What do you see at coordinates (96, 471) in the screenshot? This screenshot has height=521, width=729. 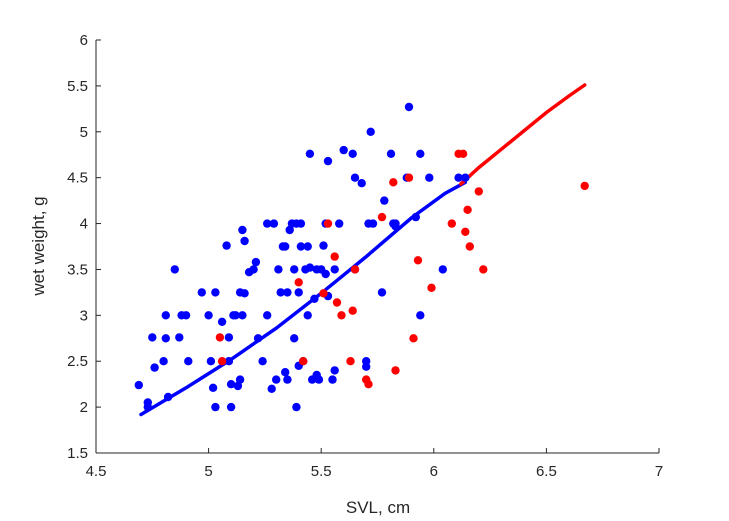 I see `x-tick-label: 4.5` at bounding box center [96, 471].